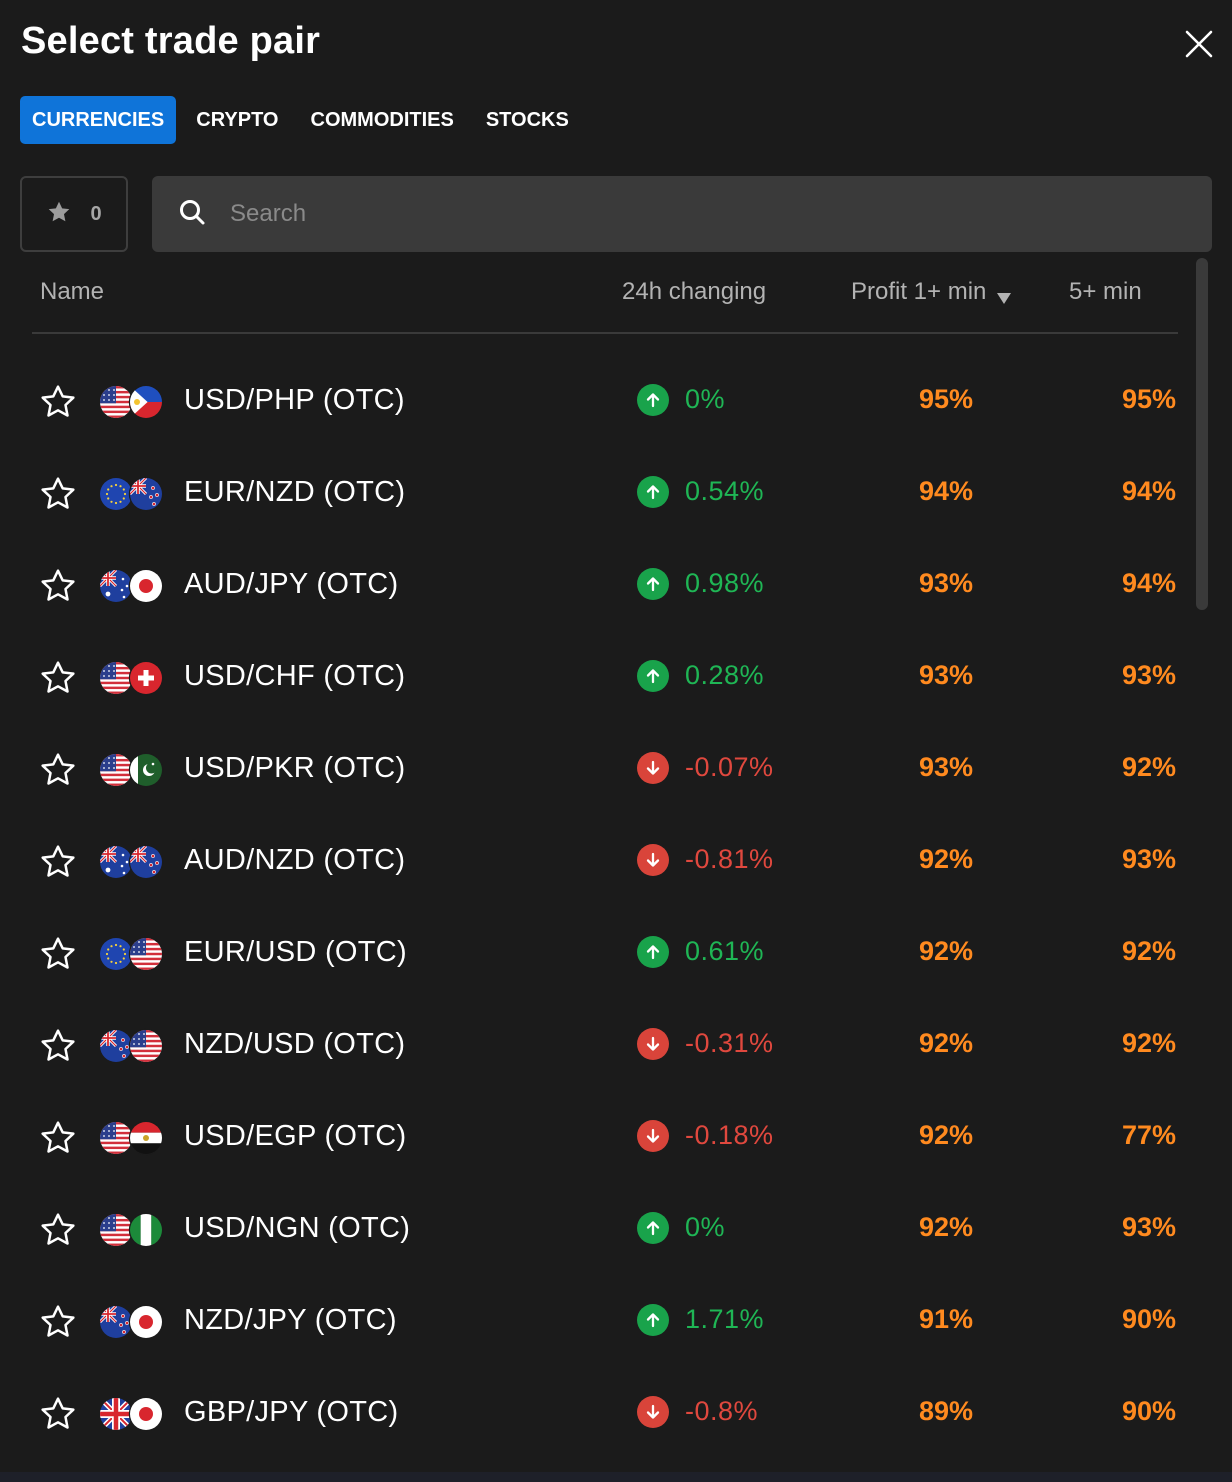  I want to click on pair-name: NZD/JPY (OTC), so click(290, 1320).